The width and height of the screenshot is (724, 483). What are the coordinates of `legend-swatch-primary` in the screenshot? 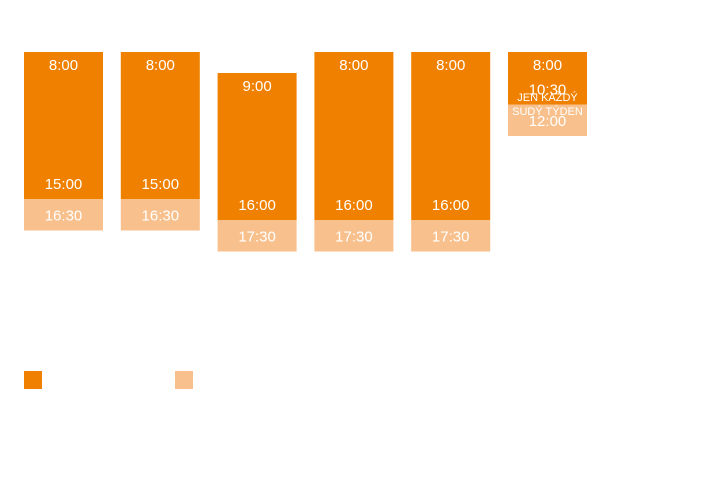 It's located at (33, 380).